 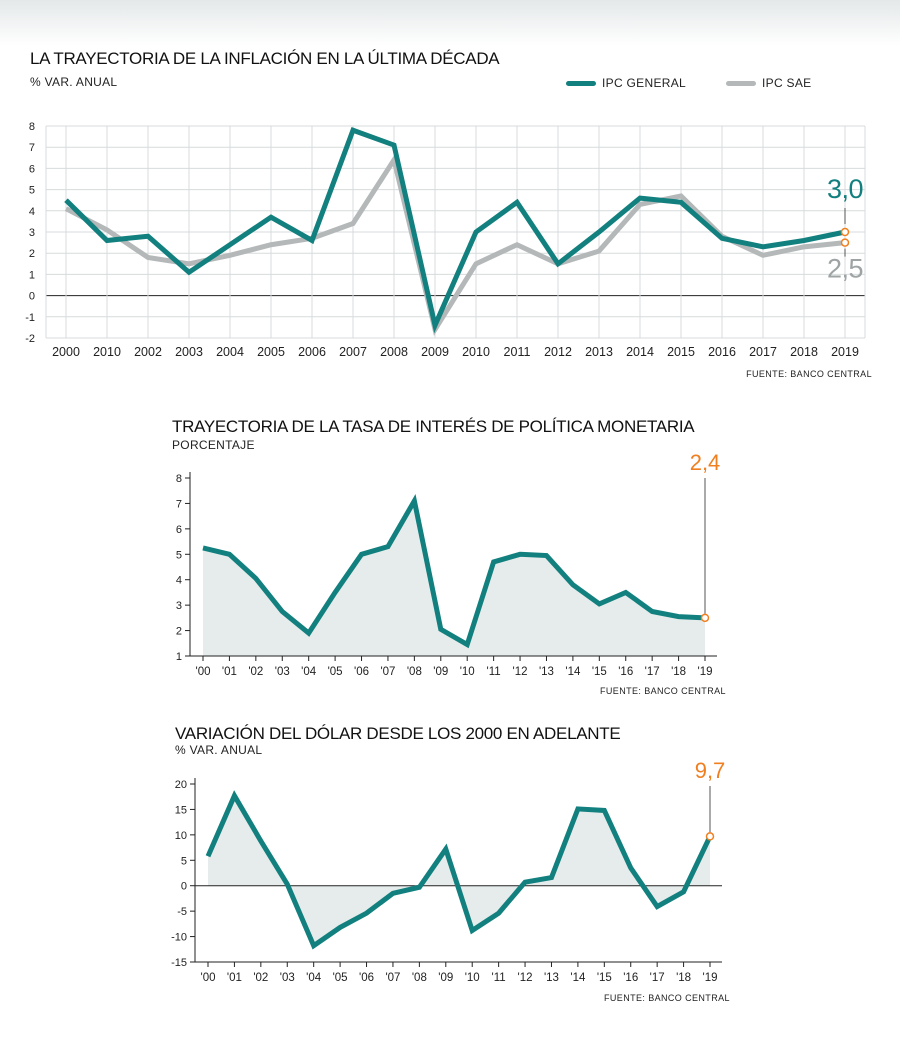 I want to click on legend-label-ipc-general: IPC GENERAL, so click(x=644, y=83).